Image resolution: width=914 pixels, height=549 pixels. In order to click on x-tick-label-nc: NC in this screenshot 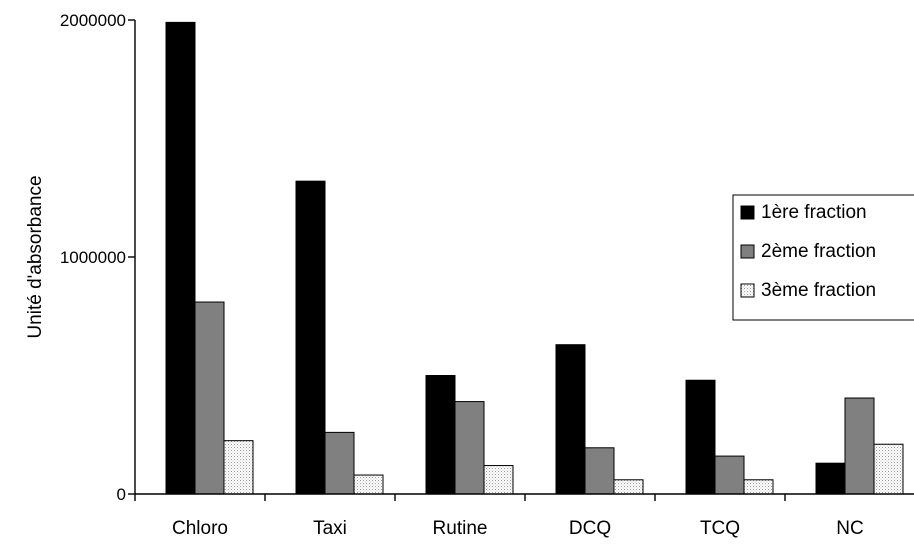, I will do `click(849, 528)`.